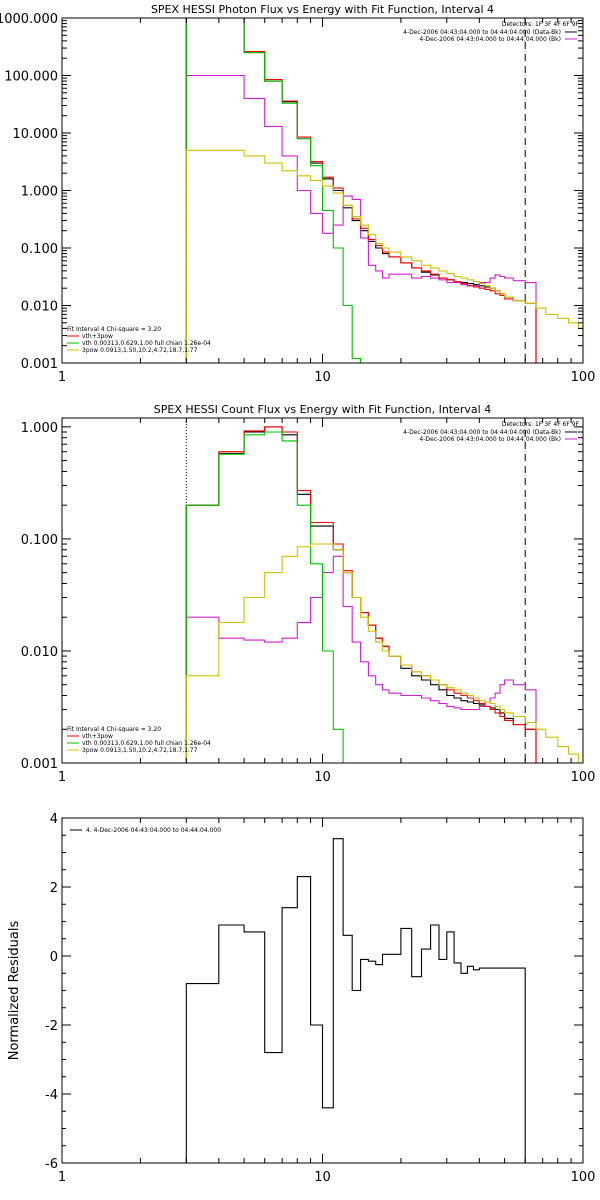 Image resolution: width=600 pixels, height=1200 pixels. What do you see at coordinates (51, 1164) in the screenshot?
I see `y-tick-label: -6` at bounding box center [51, 1164].